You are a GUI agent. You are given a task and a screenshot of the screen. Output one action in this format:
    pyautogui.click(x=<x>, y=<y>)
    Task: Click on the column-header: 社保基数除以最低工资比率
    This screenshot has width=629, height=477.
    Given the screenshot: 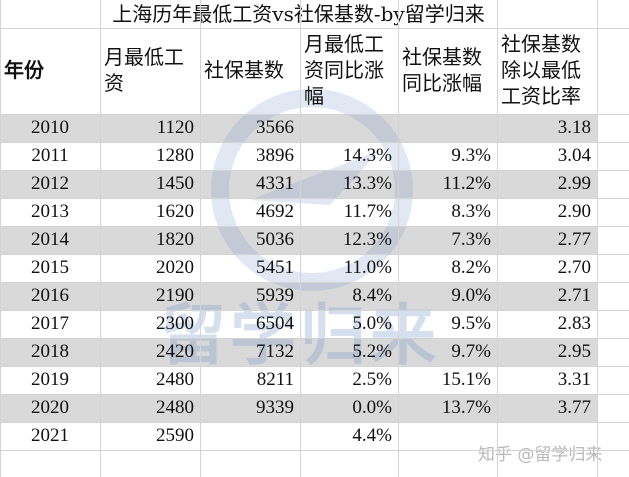 What is the action you would take?
    pyautogui.click(x=541, y=70)
    